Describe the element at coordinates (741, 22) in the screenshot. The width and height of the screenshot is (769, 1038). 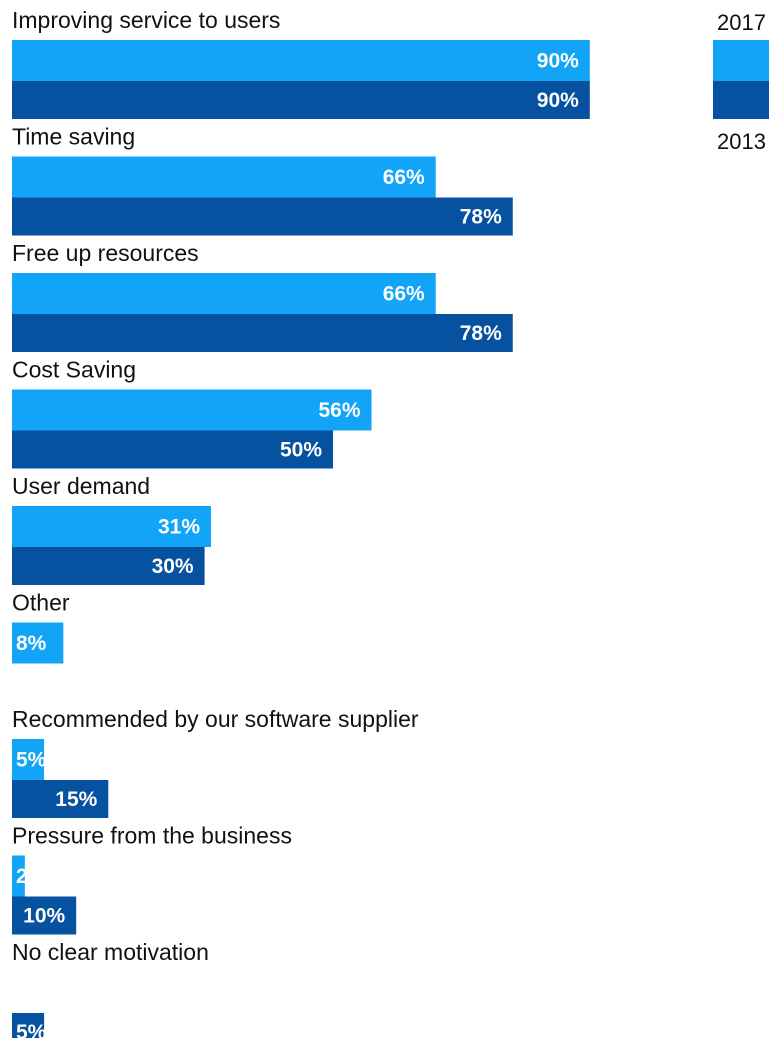
I see `legend-label-2017: 2017` at that location.